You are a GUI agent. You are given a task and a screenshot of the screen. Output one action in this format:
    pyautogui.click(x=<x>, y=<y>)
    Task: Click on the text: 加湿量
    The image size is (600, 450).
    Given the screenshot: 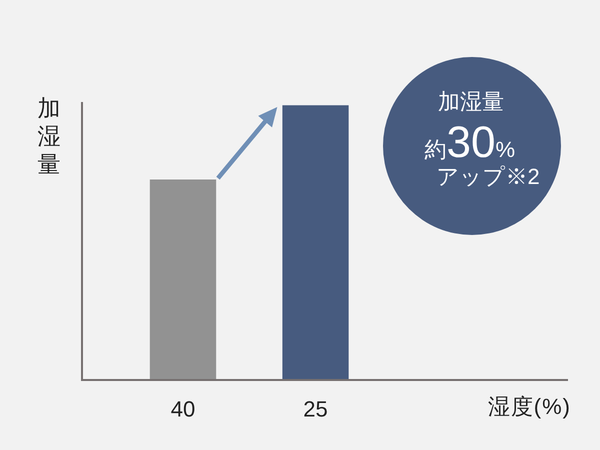 What is the action you would take?
    pyautogui.click(x=471, y=101)
    